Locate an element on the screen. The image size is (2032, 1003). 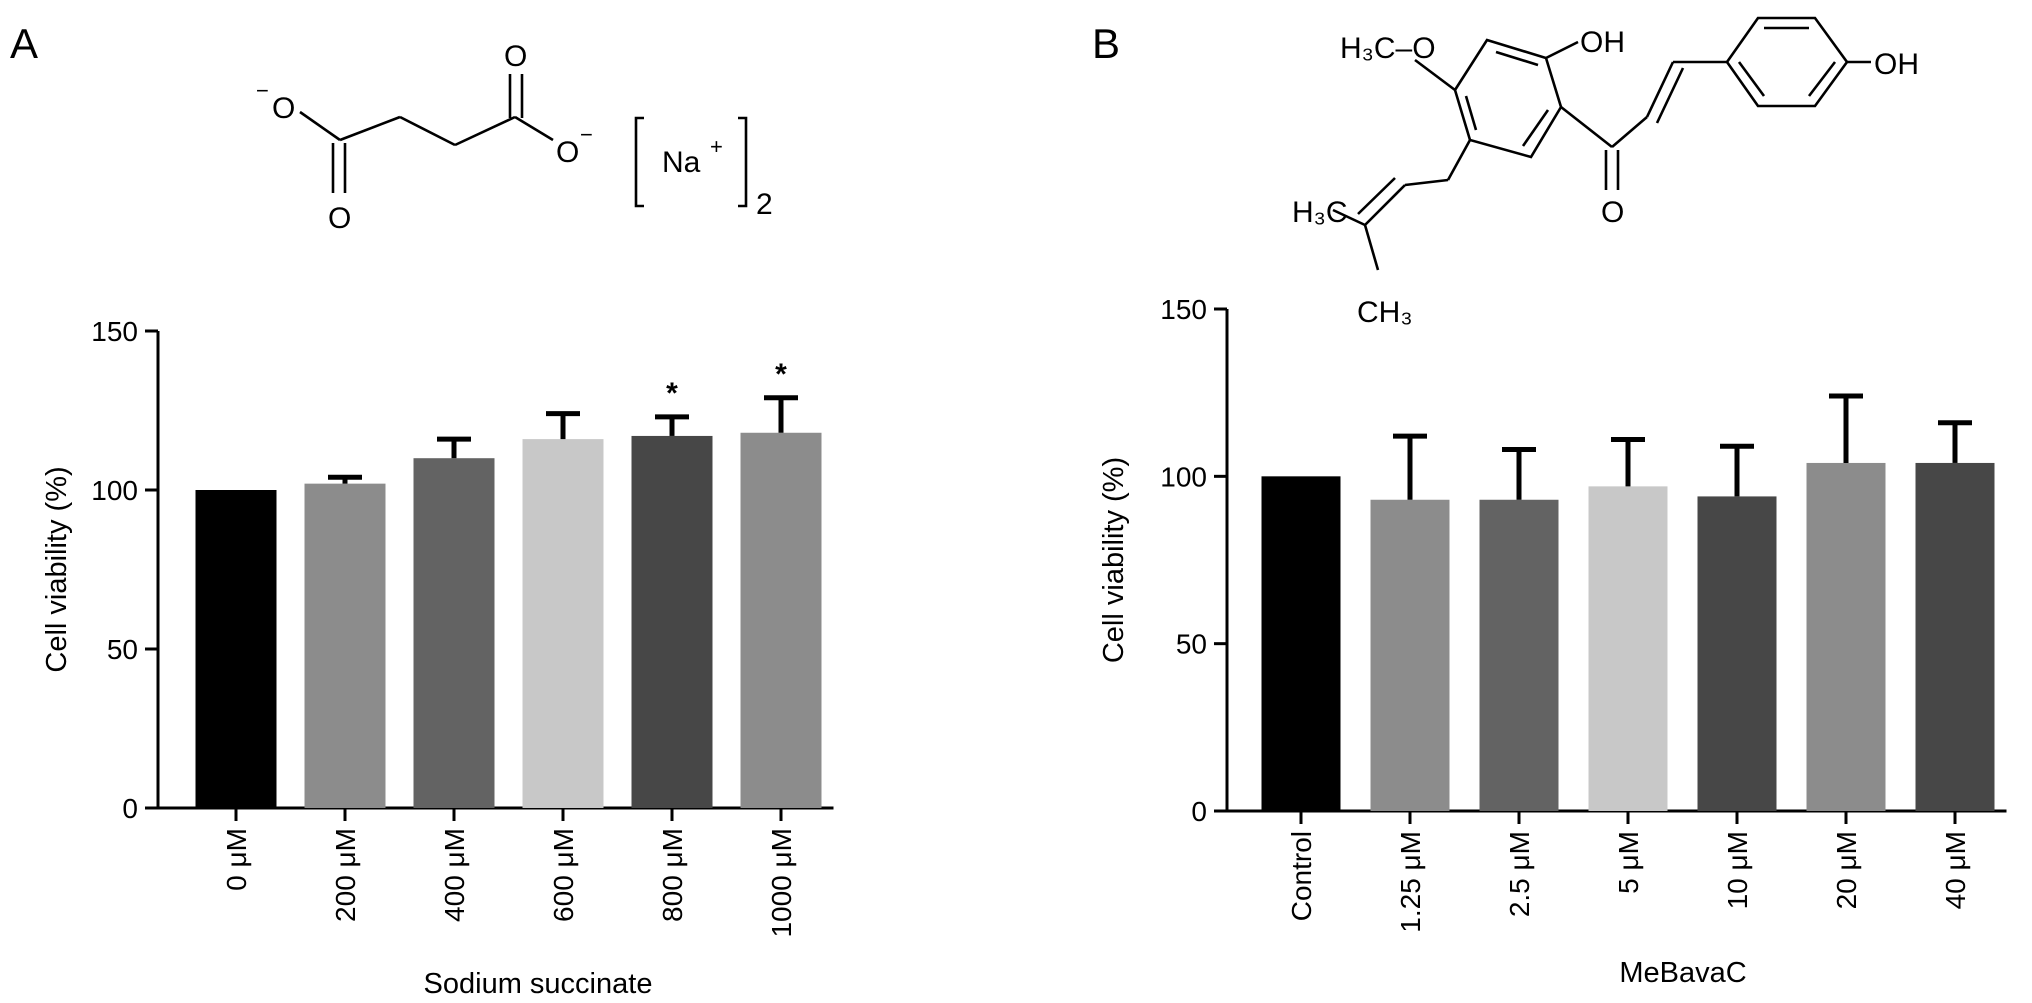
subscript-label: 2 is located at coordinates (764, 204).